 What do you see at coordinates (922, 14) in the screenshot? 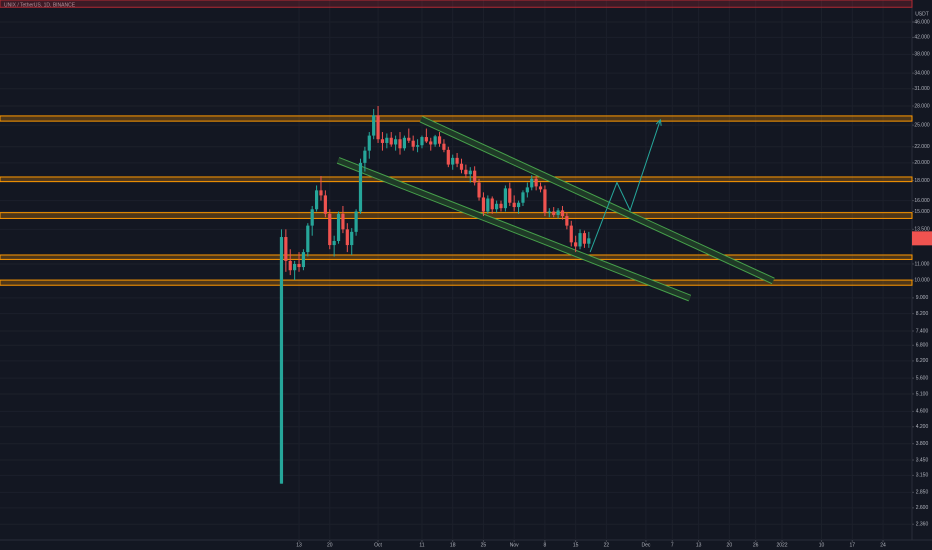
I see `price-axis-unit: USDT` at bounding box center [922, 14].